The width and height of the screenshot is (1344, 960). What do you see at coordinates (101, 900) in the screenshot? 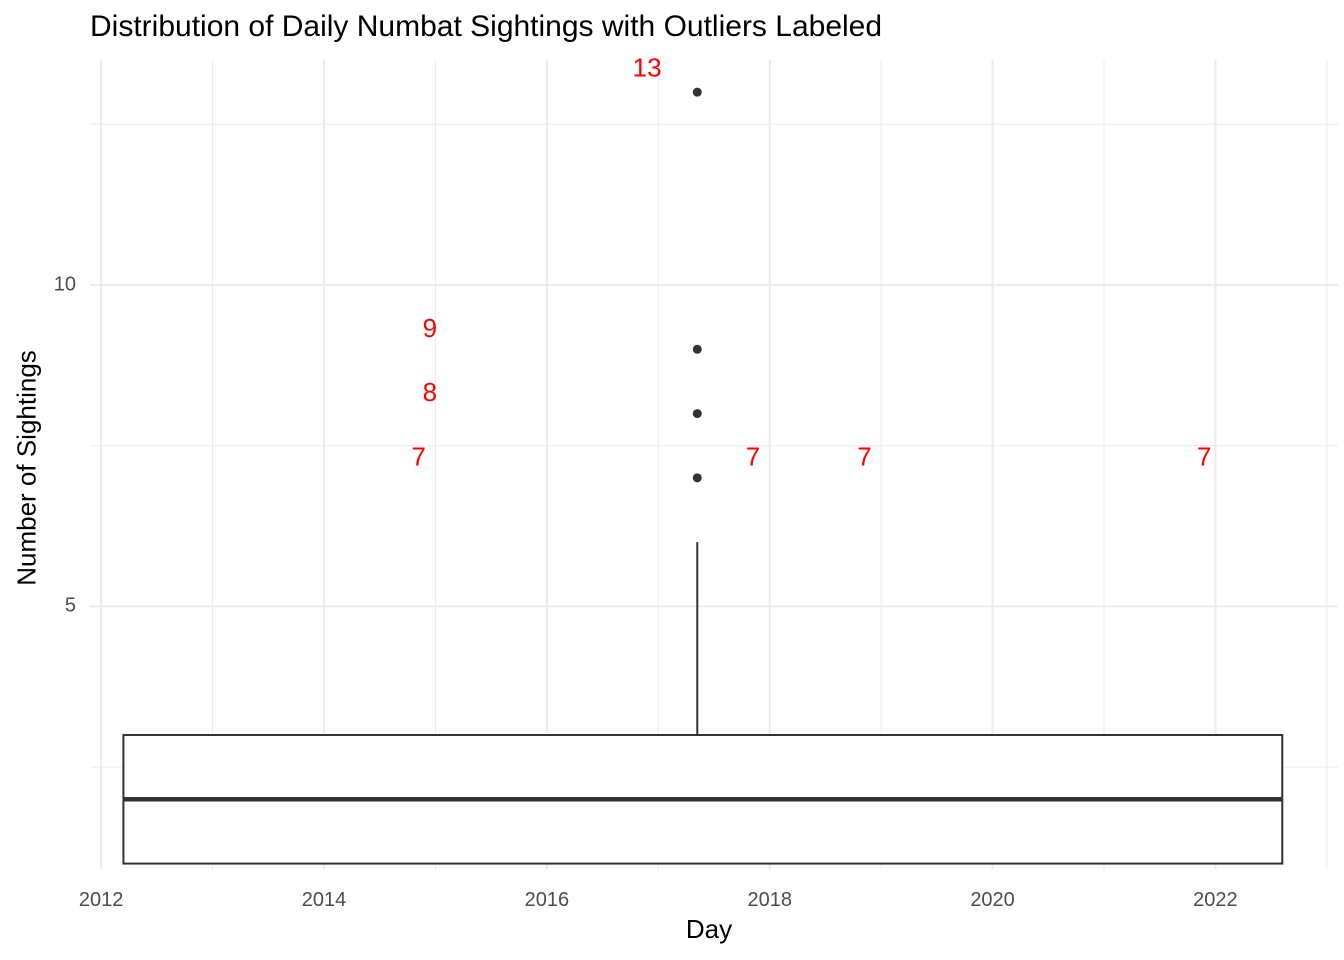
I see `x-tick-label: 2012` at bounding box center [101, 900].